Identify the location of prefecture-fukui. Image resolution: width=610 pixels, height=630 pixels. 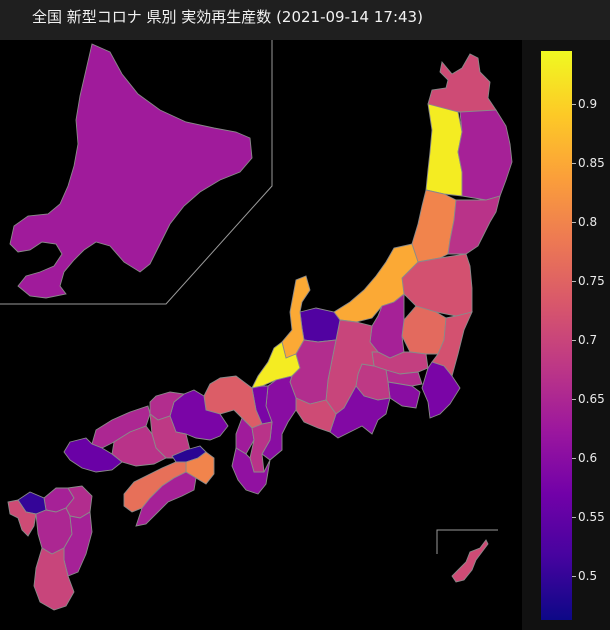
(276, 365).